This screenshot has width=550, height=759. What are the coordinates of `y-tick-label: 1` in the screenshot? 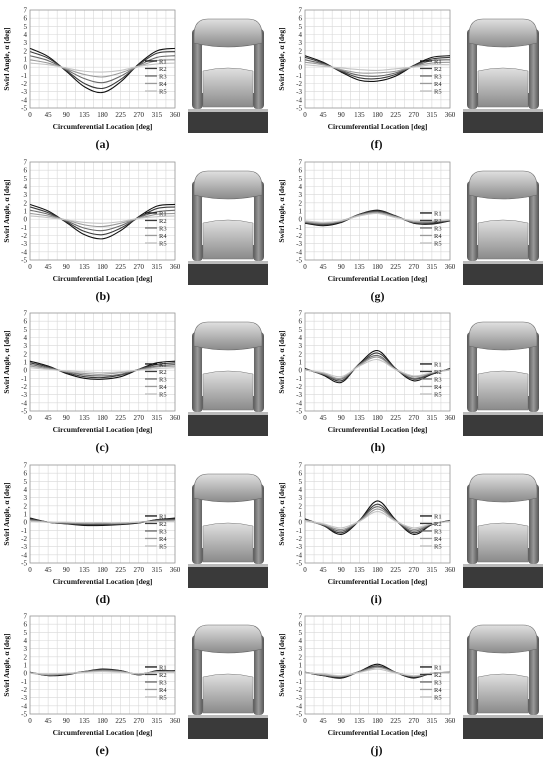 It's located at (301, 363).